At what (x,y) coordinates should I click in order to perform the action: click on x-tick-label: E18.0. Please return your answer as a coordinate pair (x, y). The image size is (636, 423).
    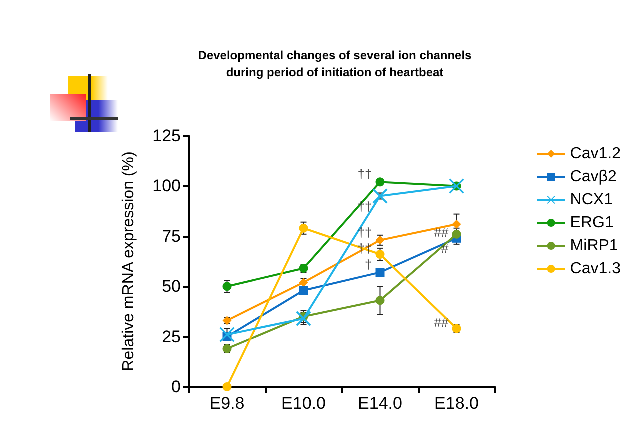
    Looking at the image, I should click on (456, 403).